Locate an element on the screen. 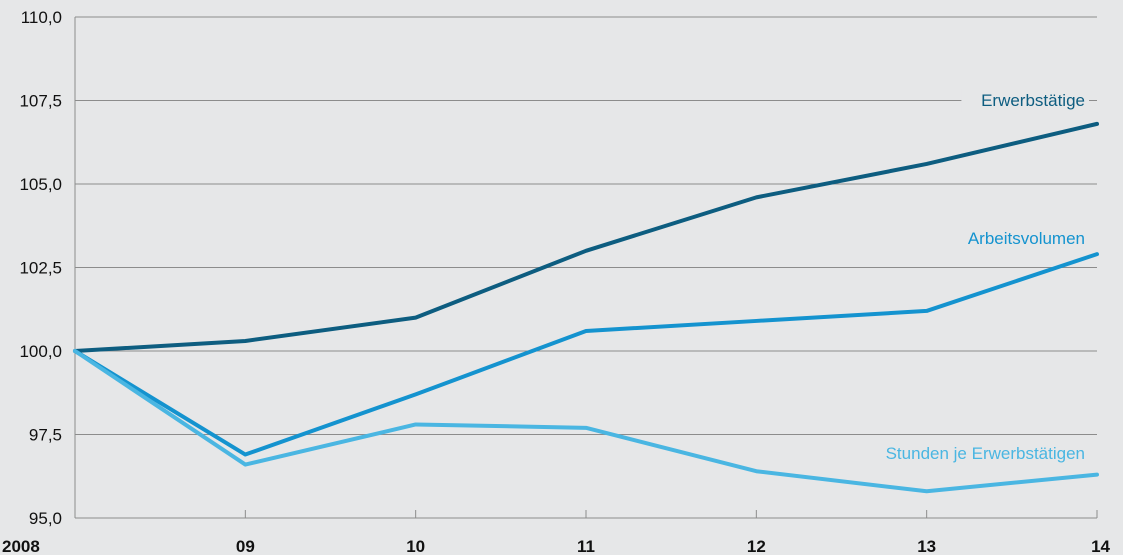  y-tick-label: 95,0 is located at coordinates (45, 518).